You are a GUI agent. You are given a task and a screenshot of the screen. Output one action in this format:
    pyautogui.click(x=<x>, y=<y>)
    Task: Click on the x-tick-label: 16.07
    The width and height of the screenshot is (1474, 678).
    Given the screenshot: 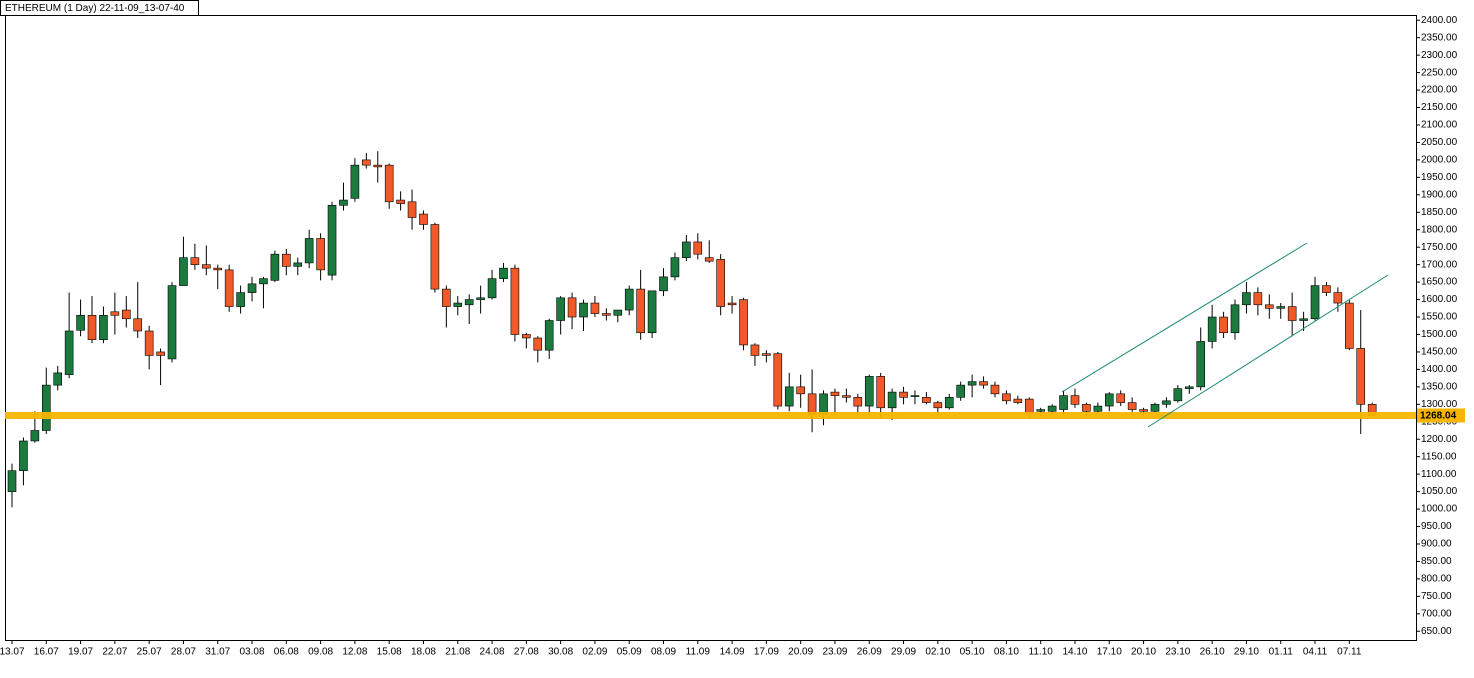 What is the action you would take?
    pyautogui.click(x=46, y=652)
    